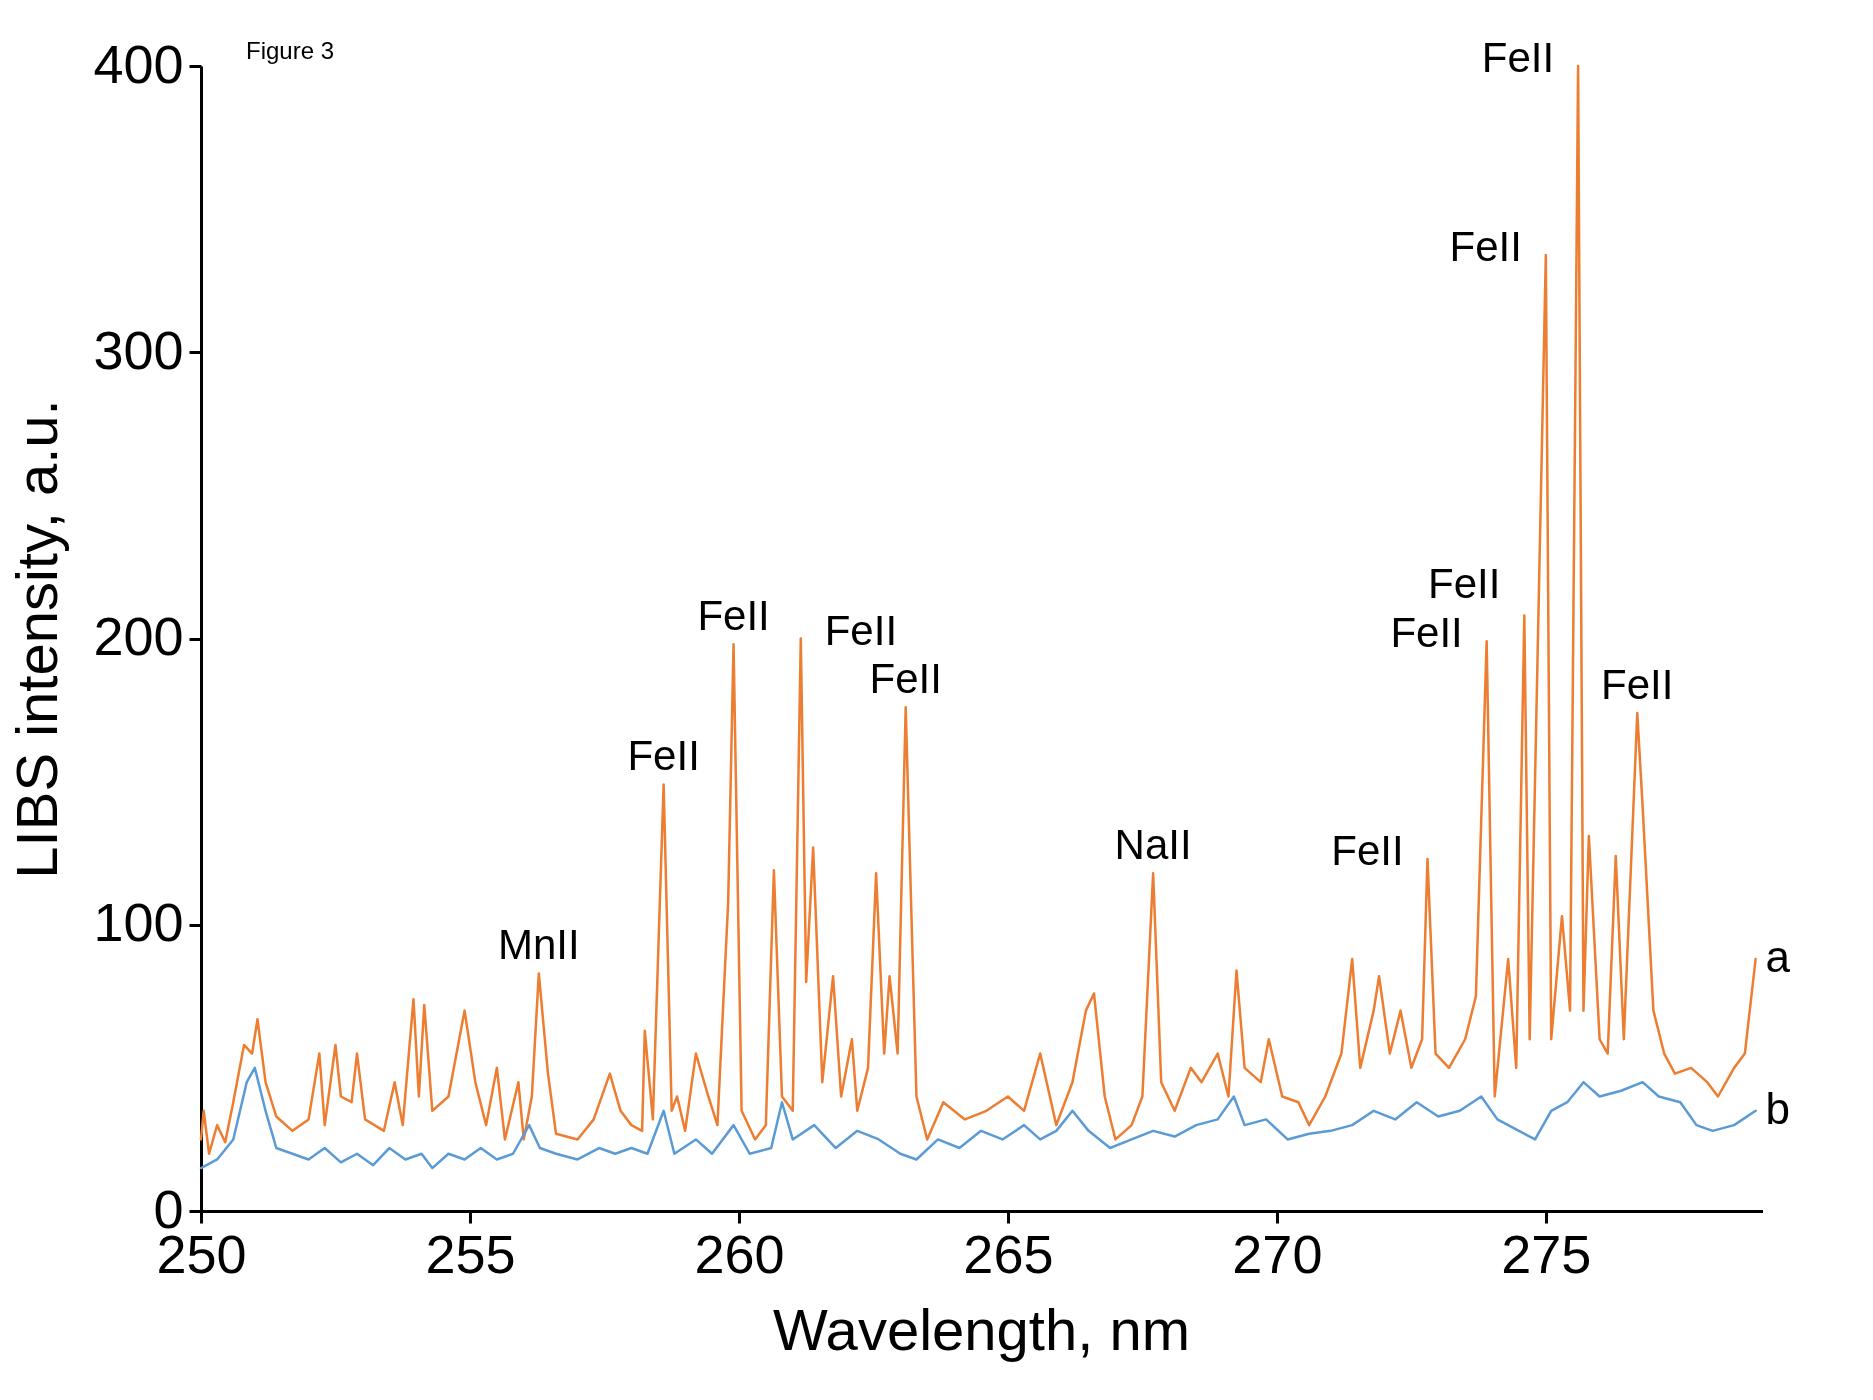 The image size is (1873, 1400). I want to click on x-tick-label: 265, so click(1008, 1253).